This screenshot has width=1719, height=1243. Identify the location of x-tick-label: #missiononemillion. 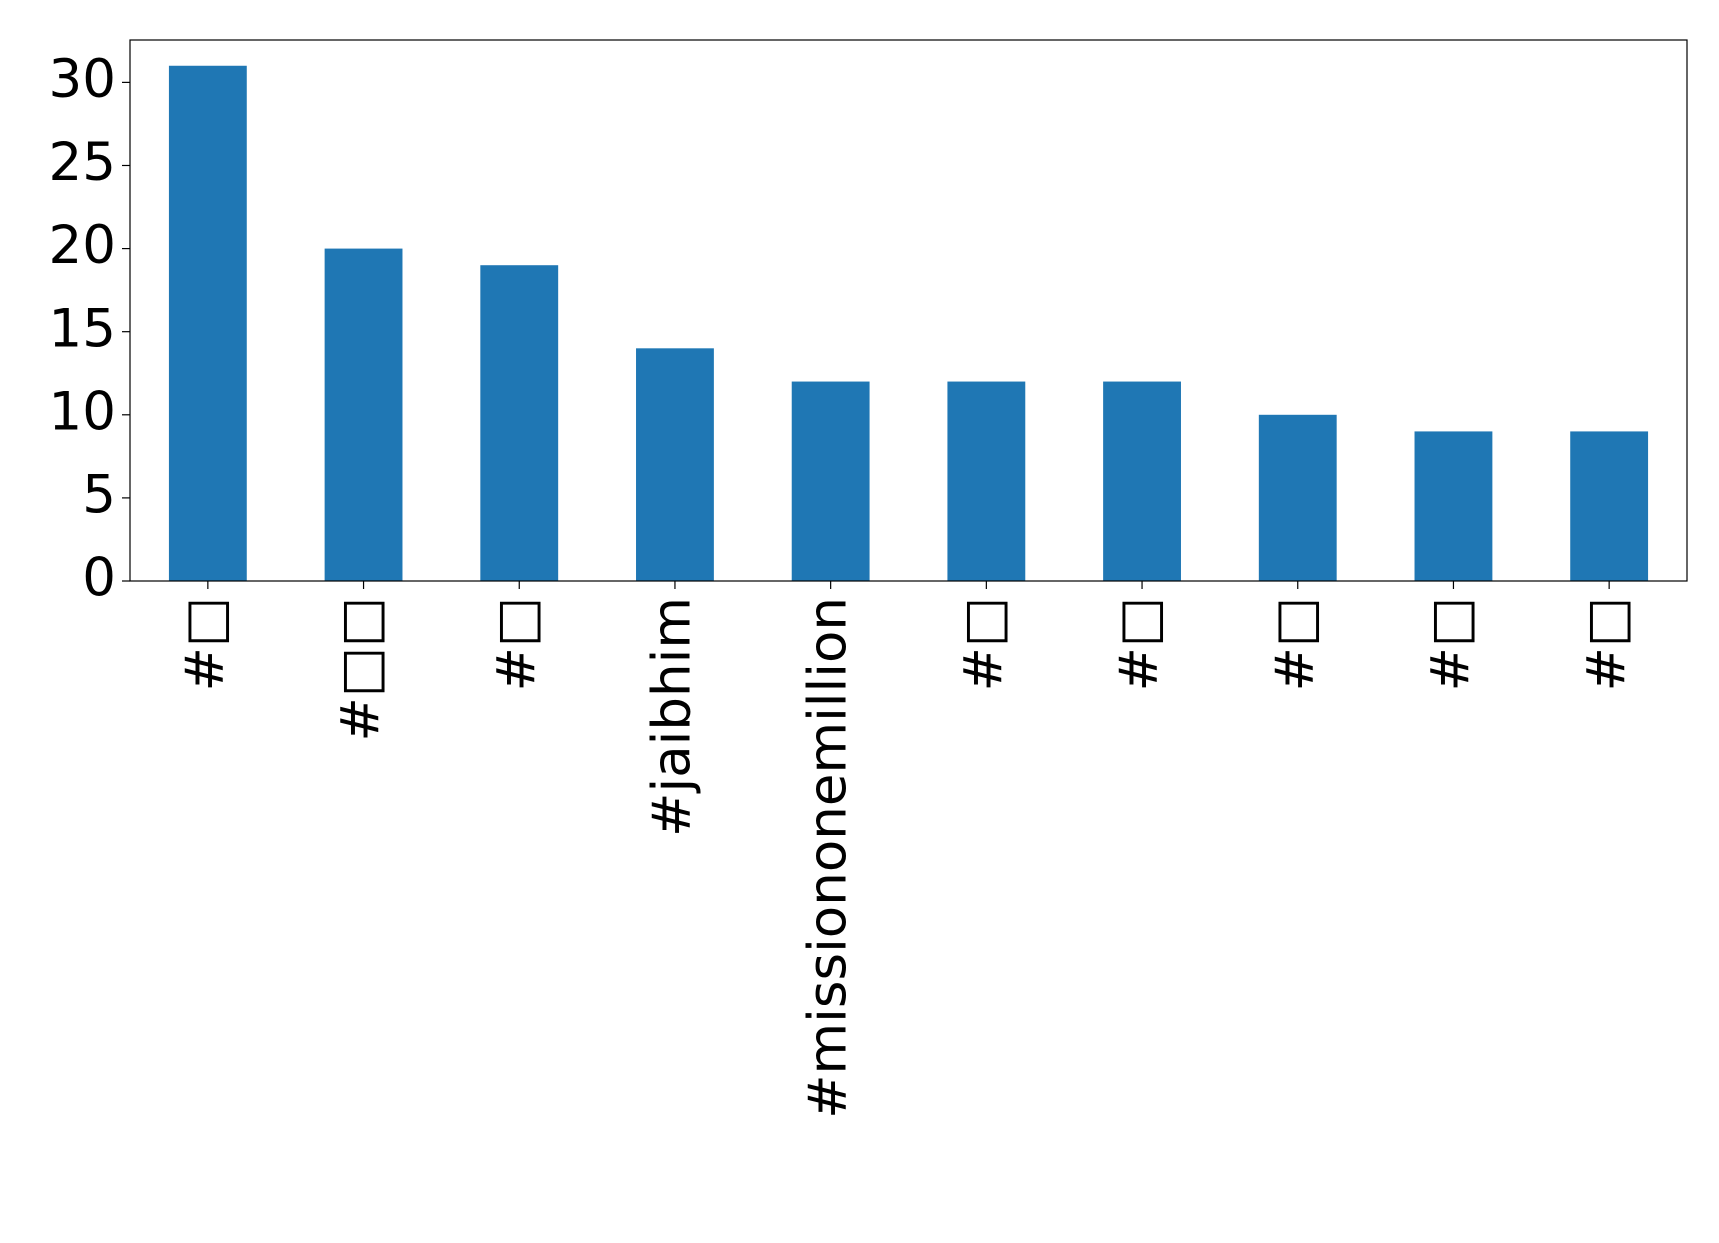
(827, 858).